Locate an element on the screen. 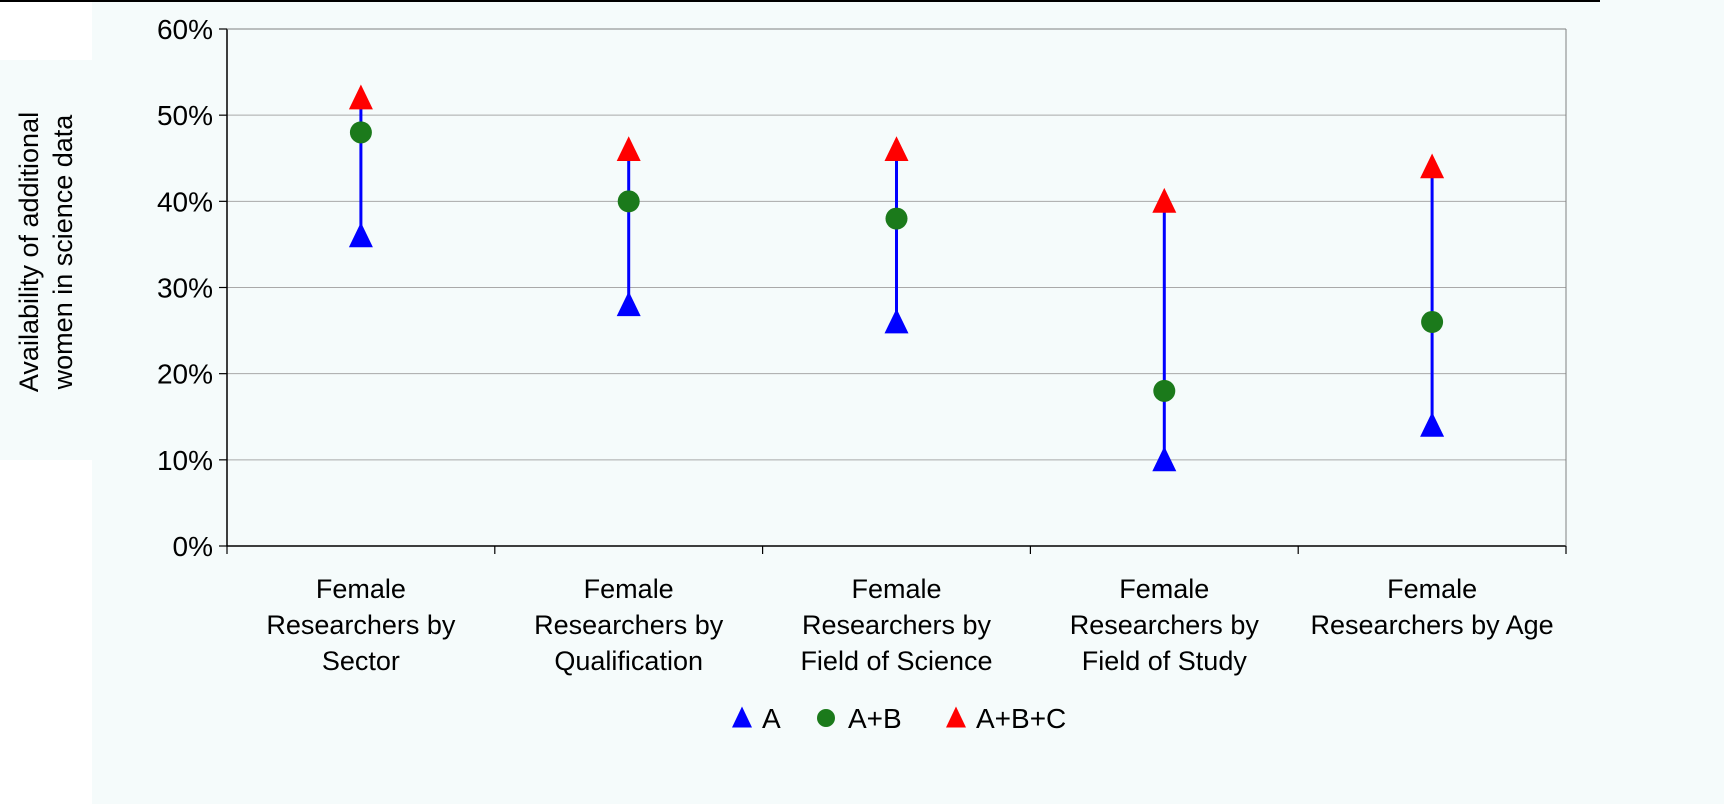 Image resolution: width=1724 pixels, height=804 pixels. x-tick-label-line: Field of Science is located at coordinates (896, 661).